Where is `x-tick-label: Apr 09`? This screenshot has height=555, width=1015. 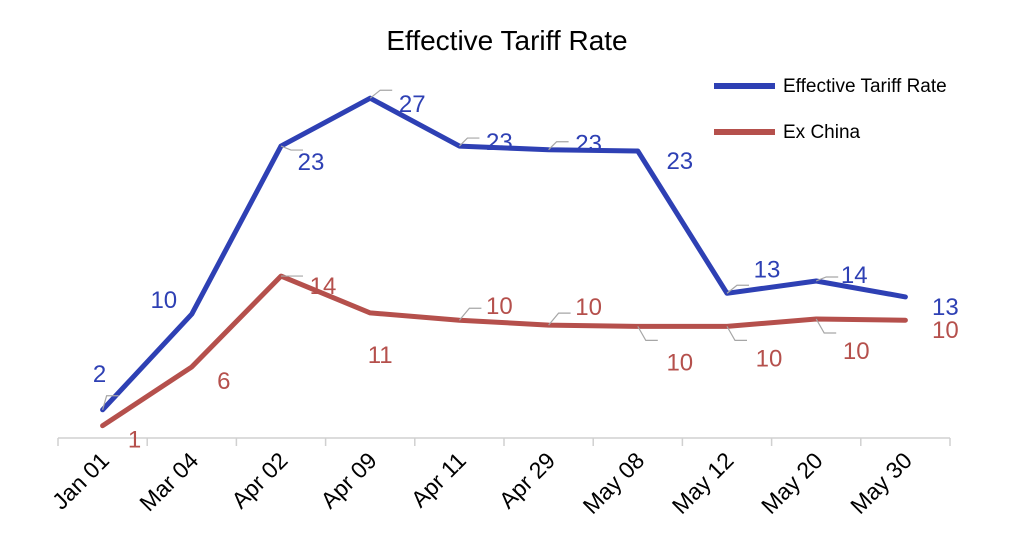 x-tick-label: Apr 09 is located at coordinates (348, 480).